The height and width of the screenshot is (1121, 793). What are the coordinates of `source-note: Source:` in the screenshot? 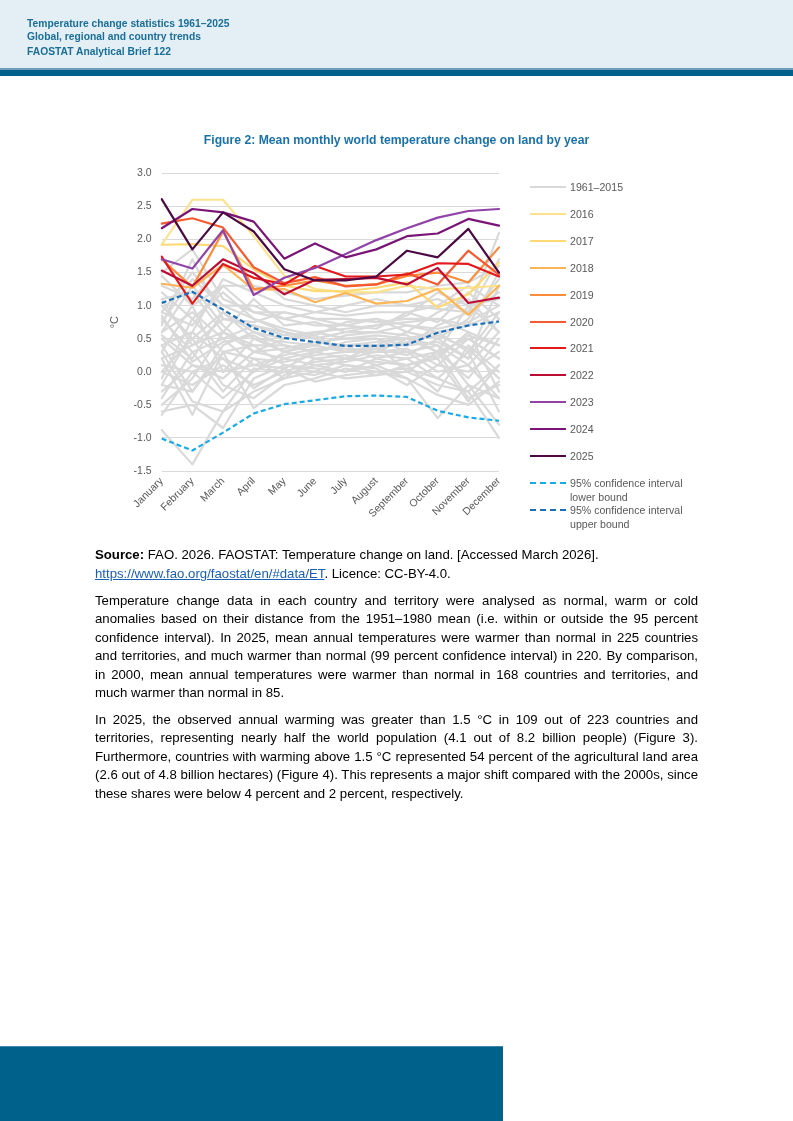 It's located at (120, 554).